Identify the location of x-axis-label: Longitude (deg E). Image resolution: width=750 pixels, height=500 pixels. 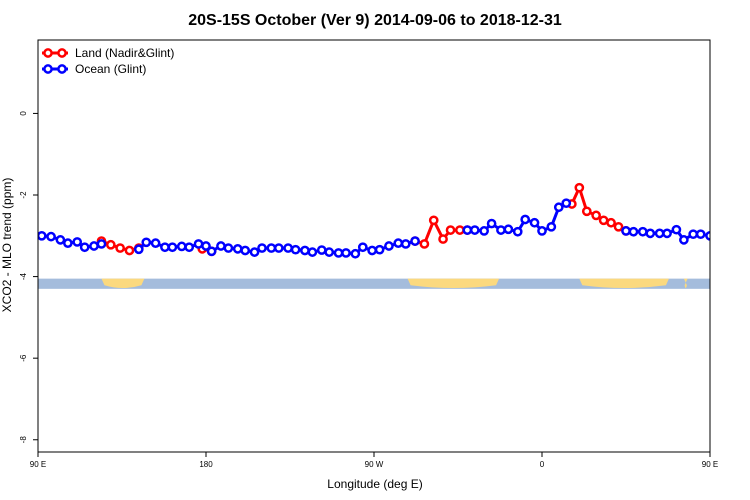
(374, 484).